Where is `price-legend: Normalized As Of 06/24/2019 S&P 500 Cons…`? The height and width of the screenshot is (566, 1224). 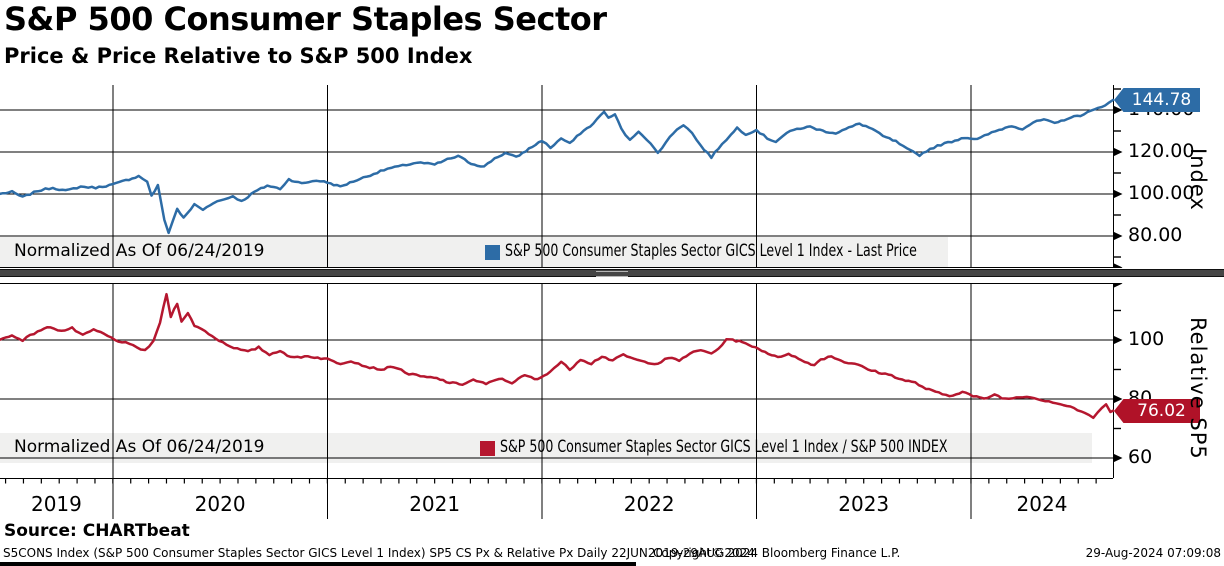 price-legend: Normalized As Of 06/24/2019 S&P 500 Cons… is located at coordinates (474, 252).